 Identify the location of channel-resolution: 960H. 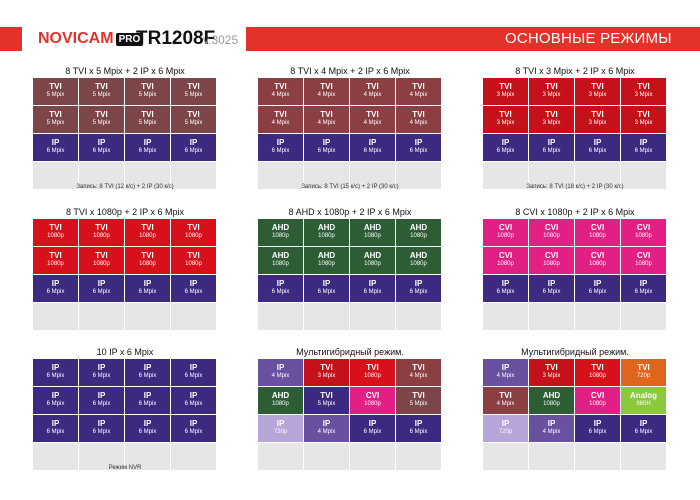
(643, 404).